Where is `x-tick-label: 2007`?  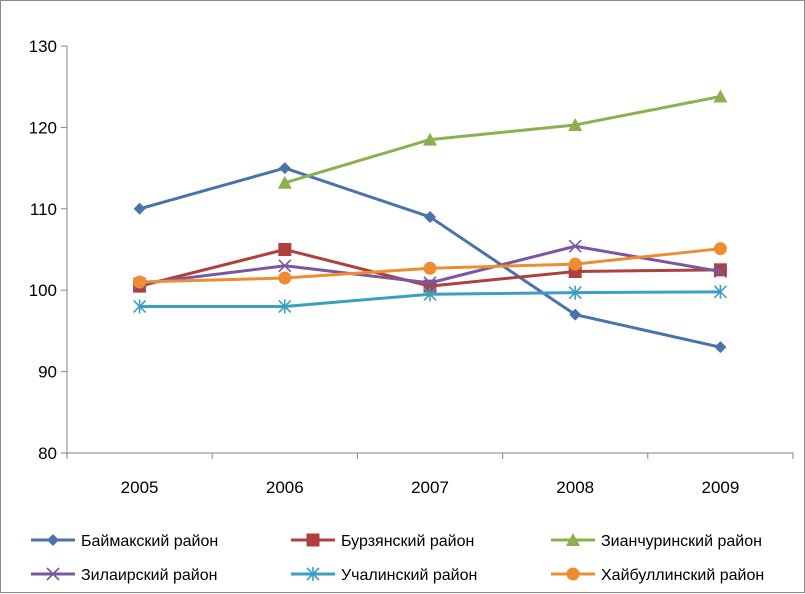
x-tick-label: 2007 is located at coordinates (430, 487).